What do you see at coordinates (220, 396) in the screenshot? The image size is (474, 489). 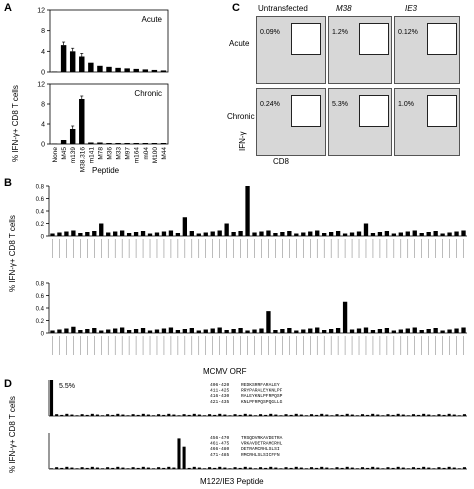 I see `peptide-range: 416-430` at bounding box center [220, 396].